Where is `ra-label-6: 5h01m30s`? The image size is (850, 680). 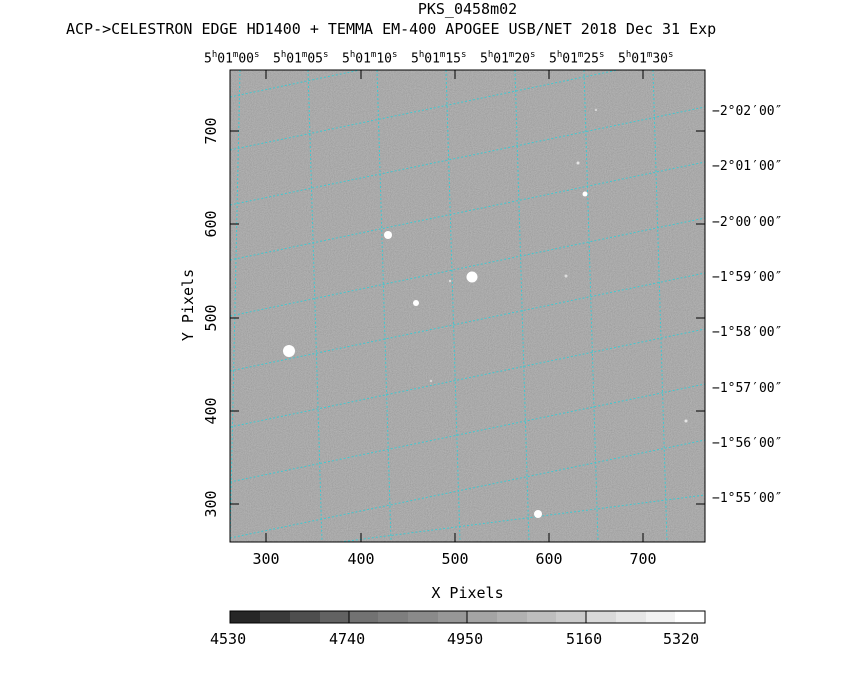
ra-label-6: 5h01m30s is located at coordinates (646, 58).